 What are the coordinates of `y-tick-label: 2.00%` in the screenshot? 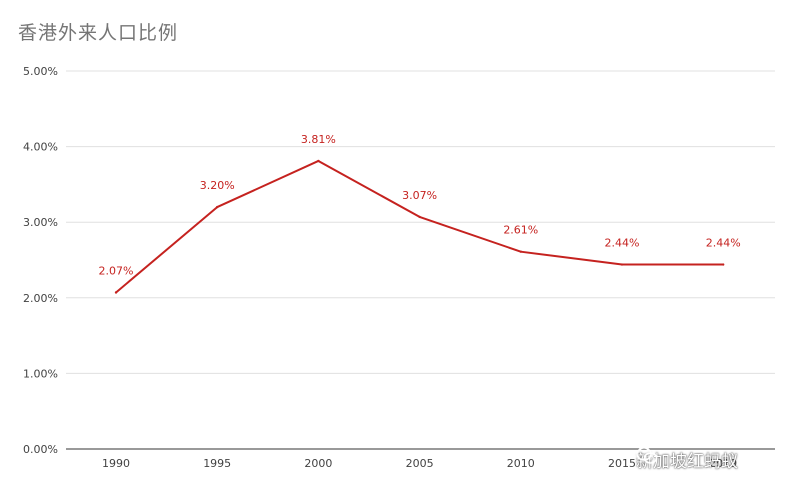 It's located at (40, 298).